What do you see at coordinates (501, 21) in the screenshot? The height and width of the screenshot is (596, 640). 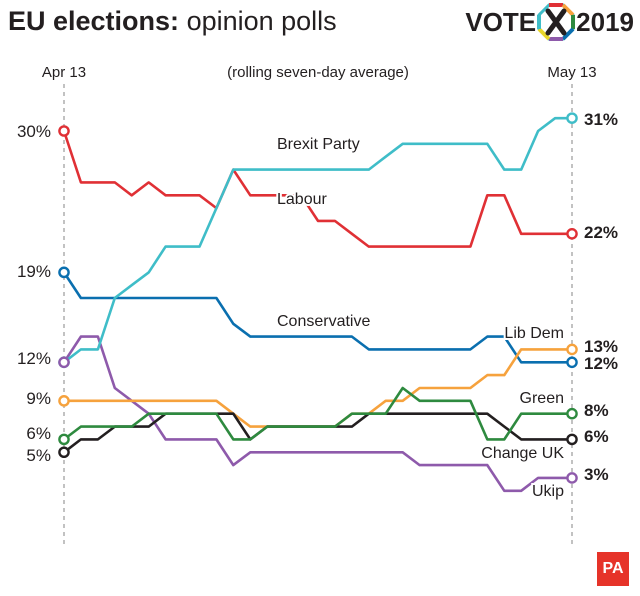 I see `logo-vote-text: VOTE` at bounding box center [501, 21].